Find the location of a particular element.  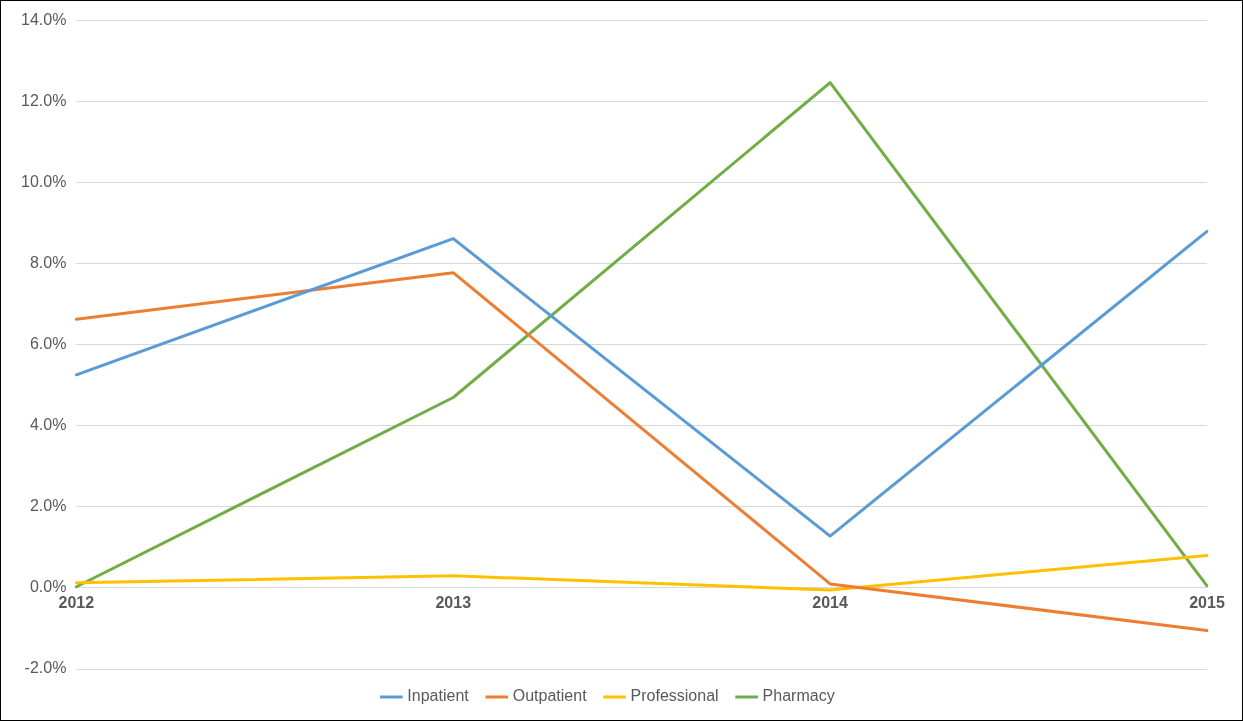

x-tick-label: 2013 is located at coordinates (453, 602).